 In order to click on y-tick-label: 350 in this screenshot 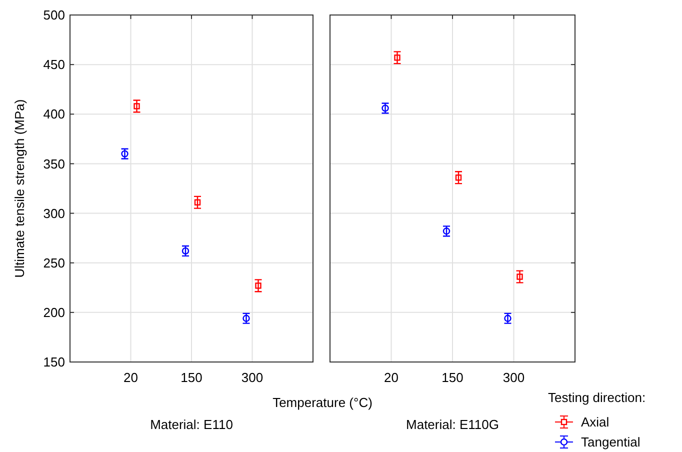, I will do `click(54, 164)`.